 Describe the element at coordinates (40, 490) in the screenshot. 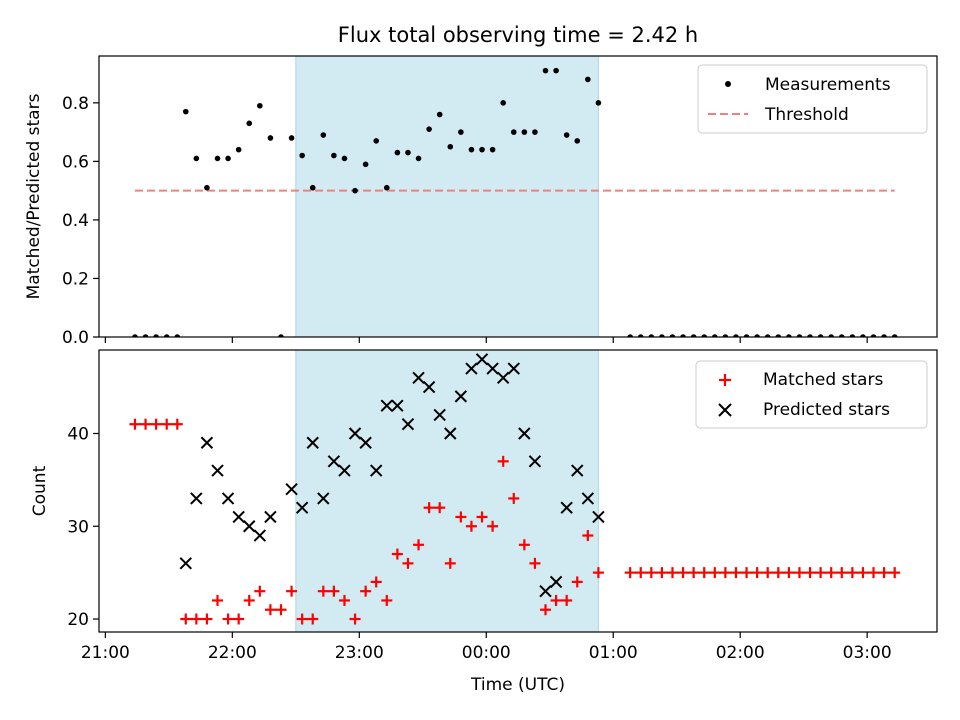

I see `bottom-y-axis-label: Count` at that location.